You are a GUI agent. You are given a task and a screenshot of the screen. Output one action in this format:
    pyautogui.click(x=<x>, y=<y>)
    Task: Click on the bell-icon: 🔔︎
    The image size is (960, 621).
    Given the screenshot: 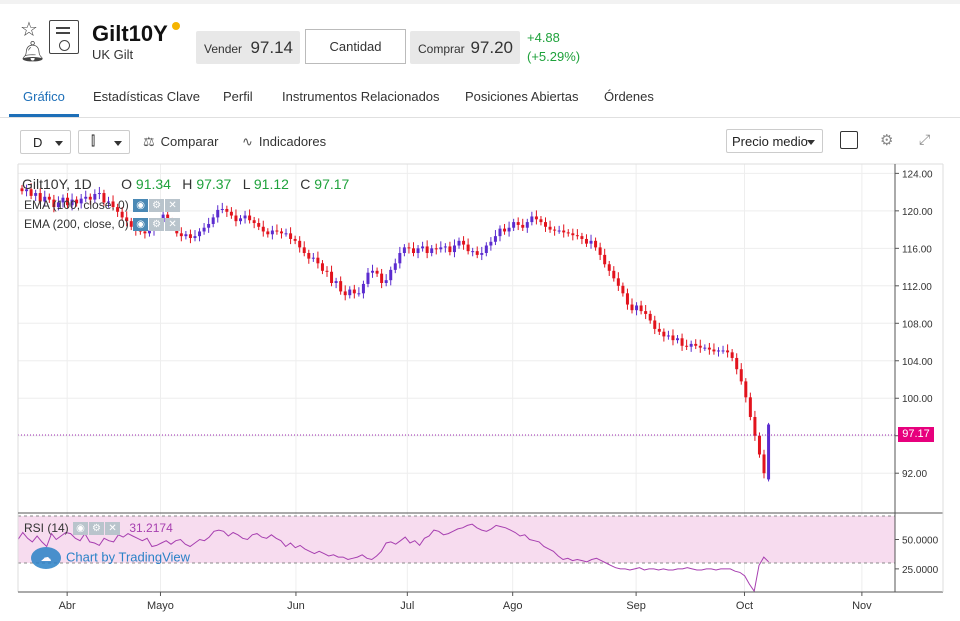 What is the action you would take?
    pyautogui.click(x=33, y=52)
    